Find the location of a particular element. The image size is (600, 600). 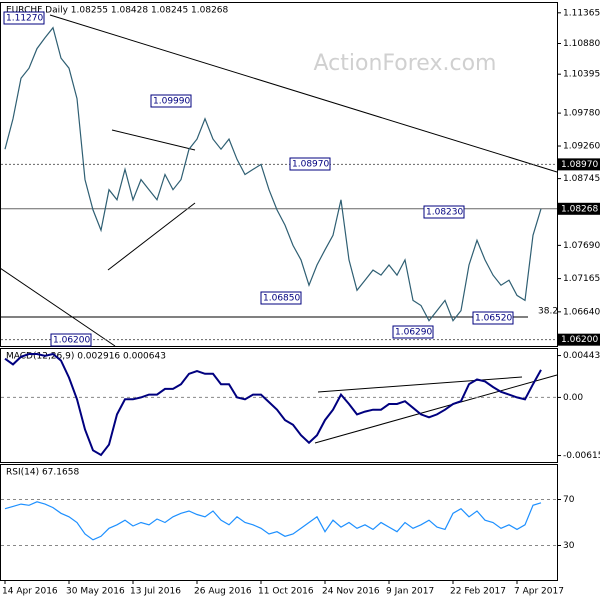

x-tick-label: 13 Jul 2016 is located at coordinates (155, 592).